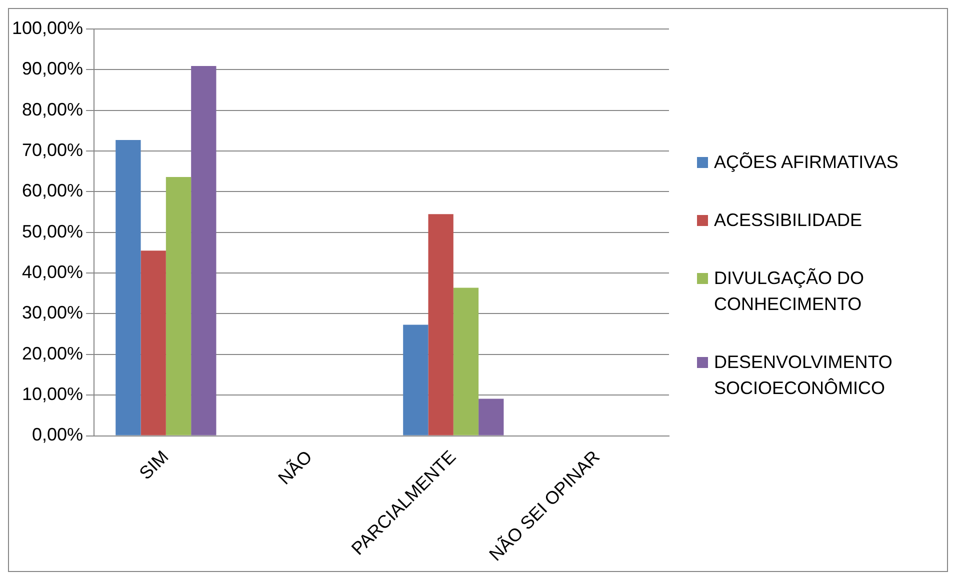 This screenshot has width=958, height=580. What do you see at coordinates (806, 162) in the screenshot?
I see `legend-label: AÇÕES AFIRMATIVAS` at bounding box center [806, 162].